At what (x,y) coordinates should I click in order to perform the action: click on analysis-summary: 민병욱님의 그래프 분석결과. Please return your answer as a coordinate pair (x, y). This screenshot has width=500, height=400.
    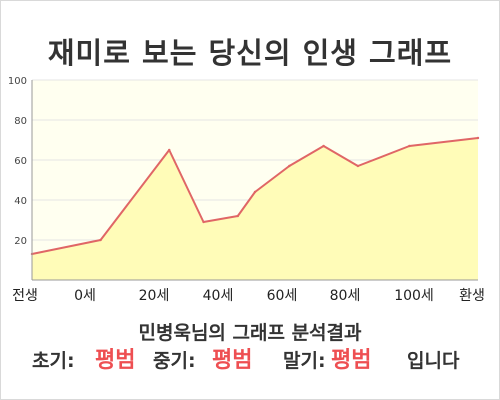
    Looking at the image, I should click on (250, 333).